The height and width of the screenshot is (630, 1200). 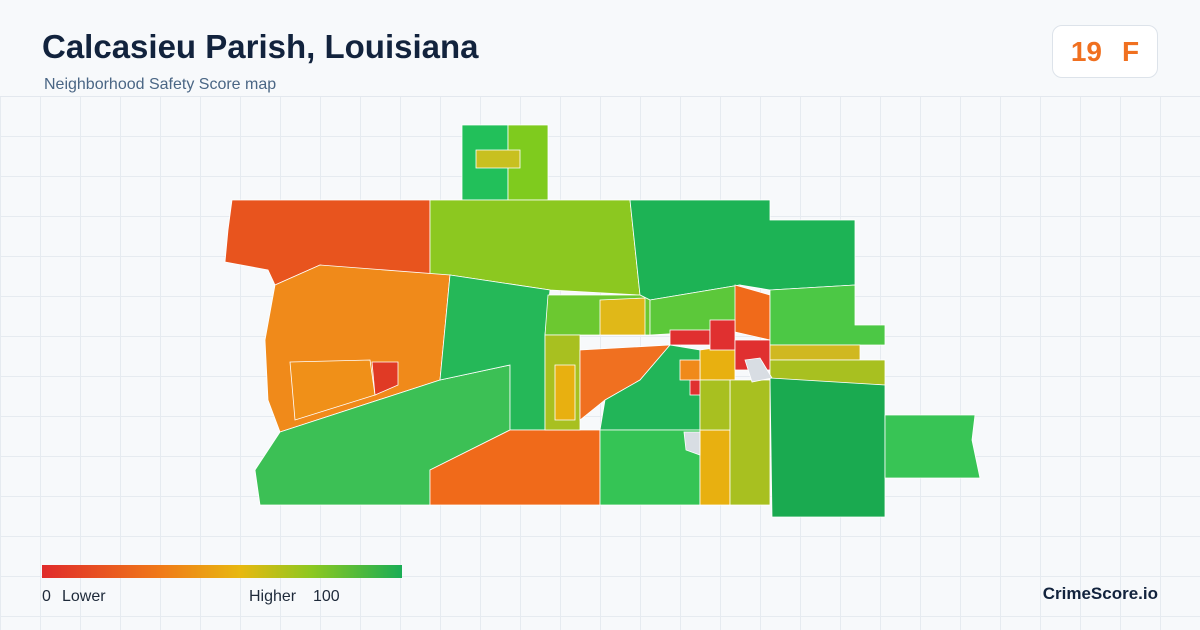 What do you see at coordinates (84, 596) in the screenshot?
I see `legend-min-label: Lower` at bounding box center [84, 596].